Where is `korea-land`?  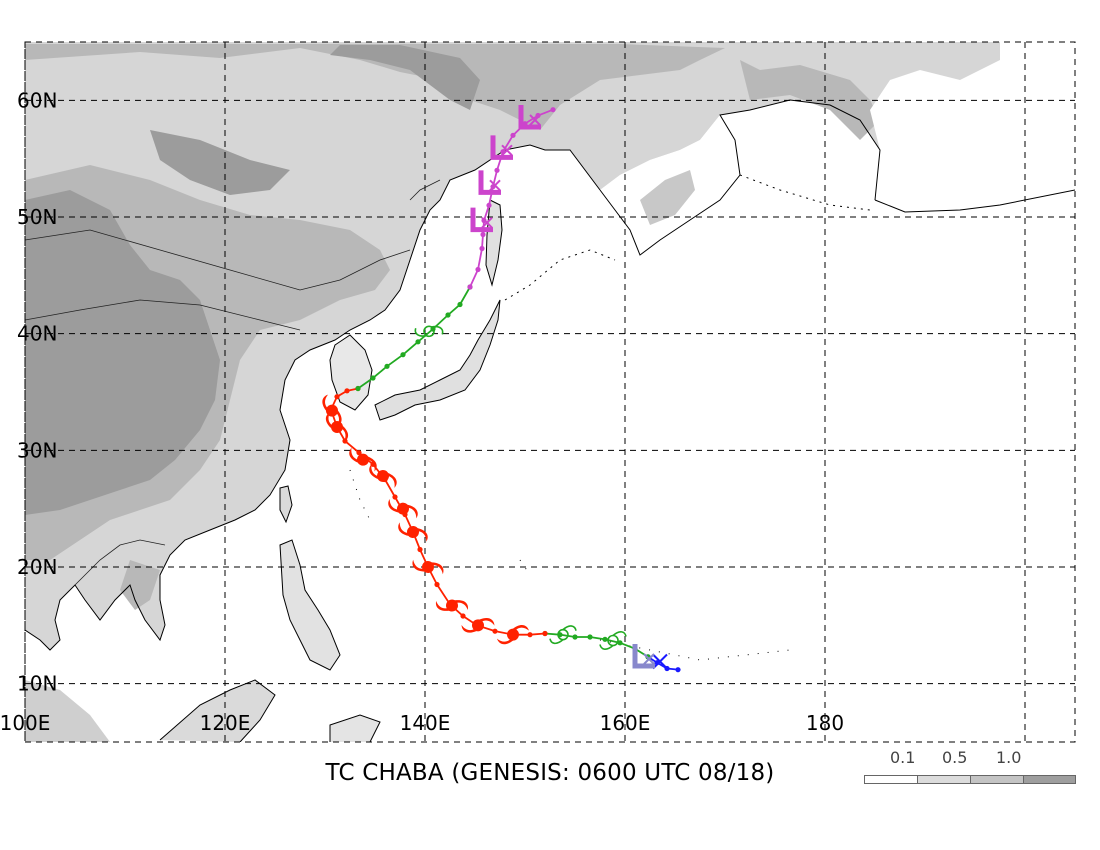
korea-land is located at coordinates (351, 372).